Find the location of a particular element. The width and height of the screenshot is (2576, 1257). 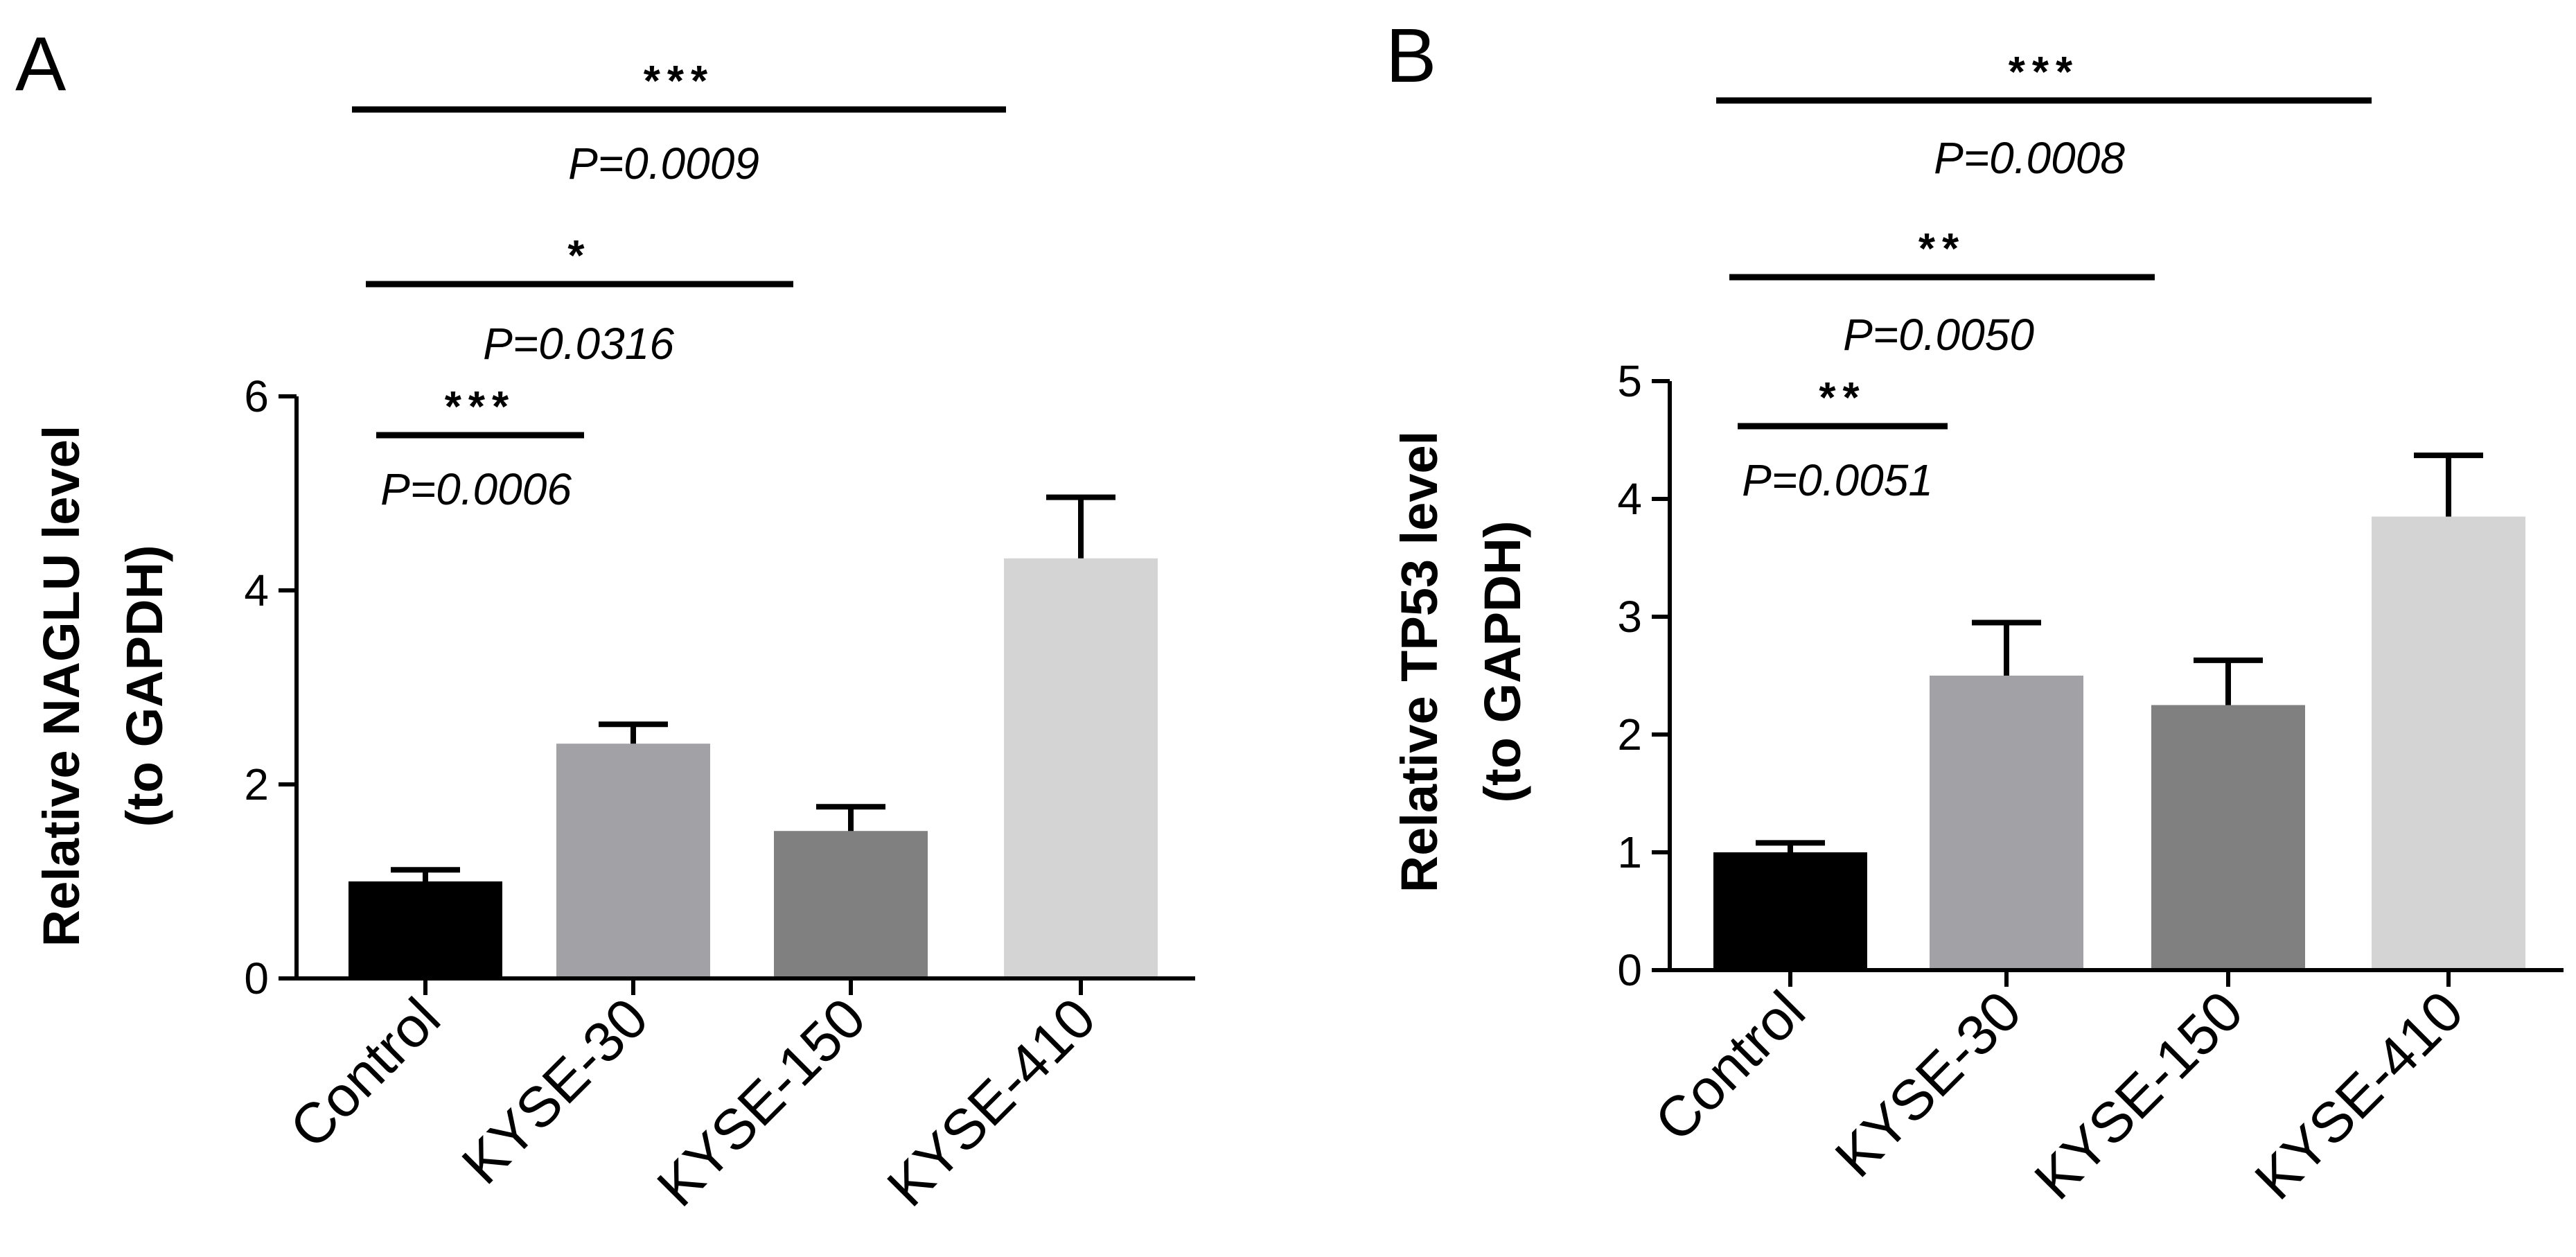

y-tick-label: 6 is located at coordinates (256, 396).